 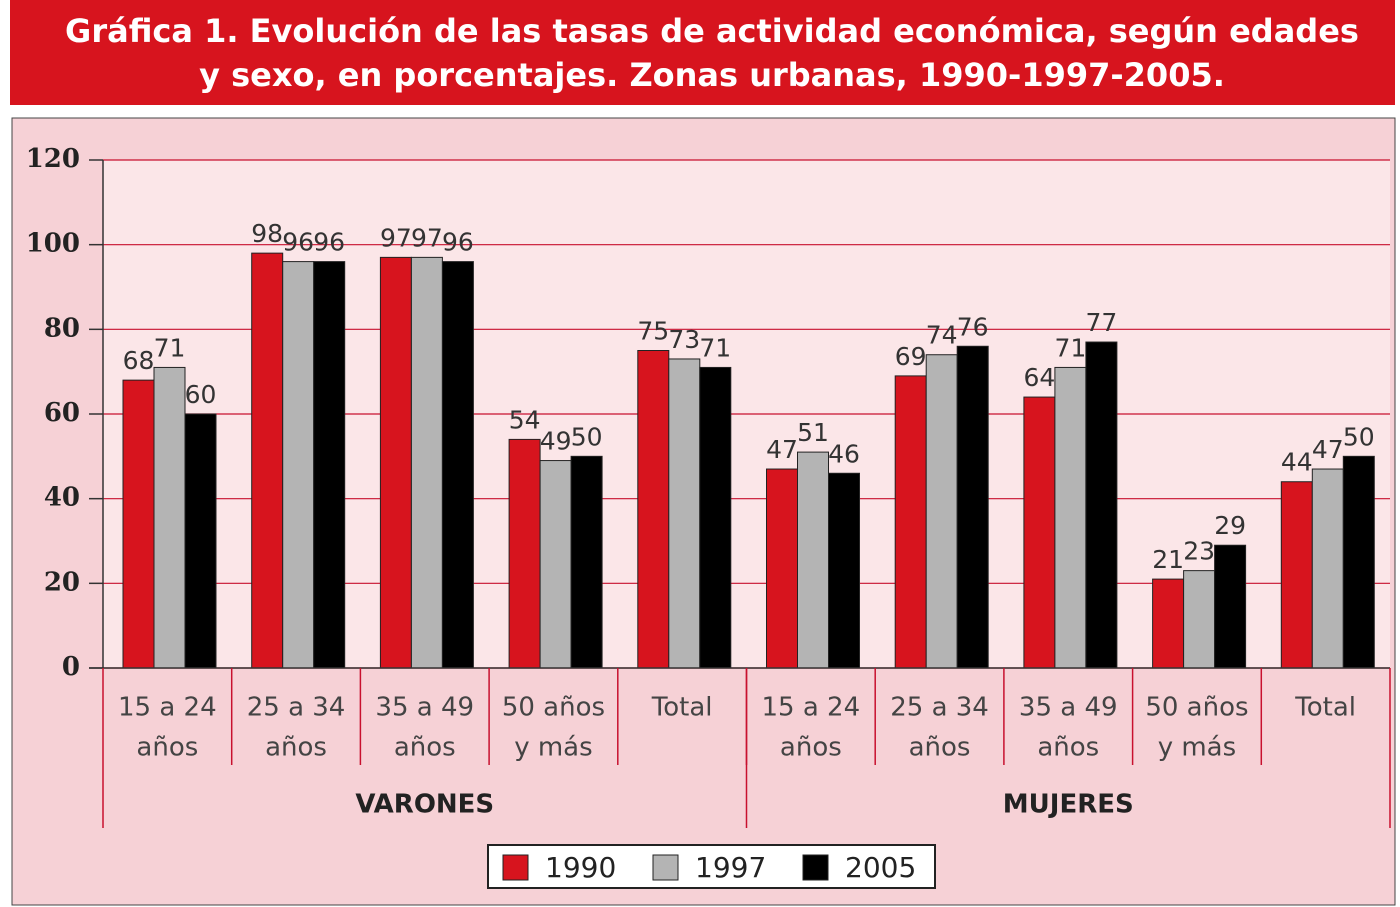 I want to click on value-label: 60, so click(x=201, y=394).